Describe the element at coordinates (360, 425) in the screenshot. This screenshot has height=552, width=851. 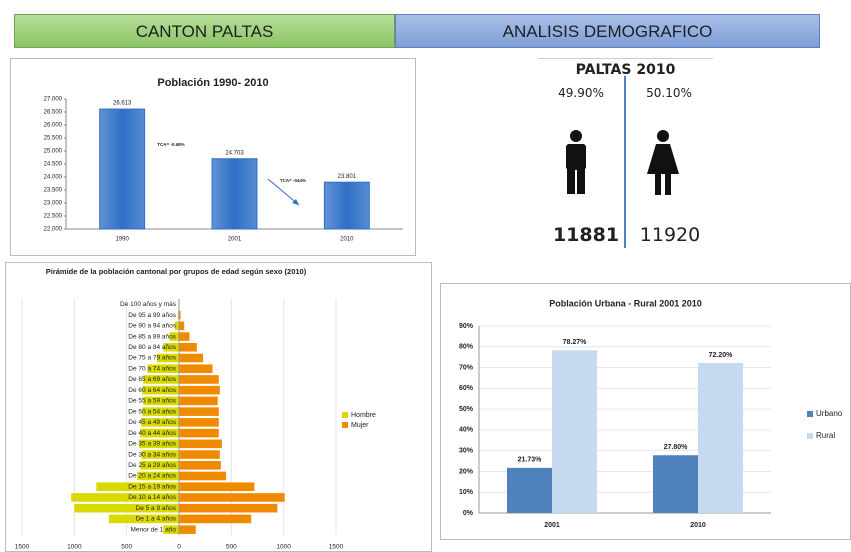
I see `legend-label: Mujer` at that location.